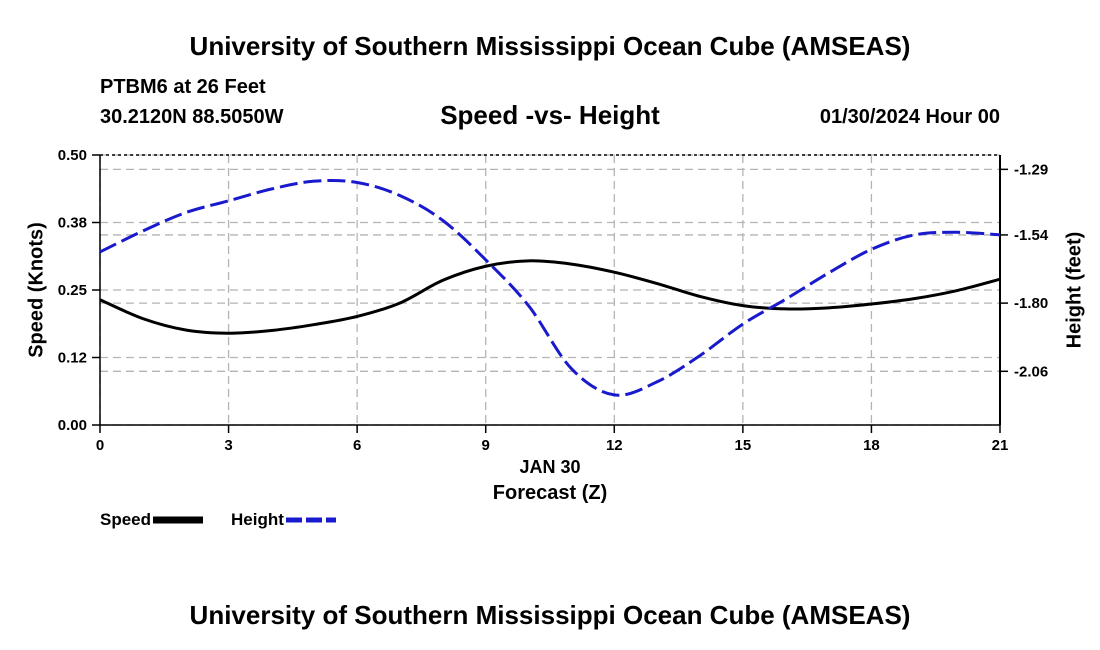  I want to click on x-tick-label: 21, so click(1000, 445).